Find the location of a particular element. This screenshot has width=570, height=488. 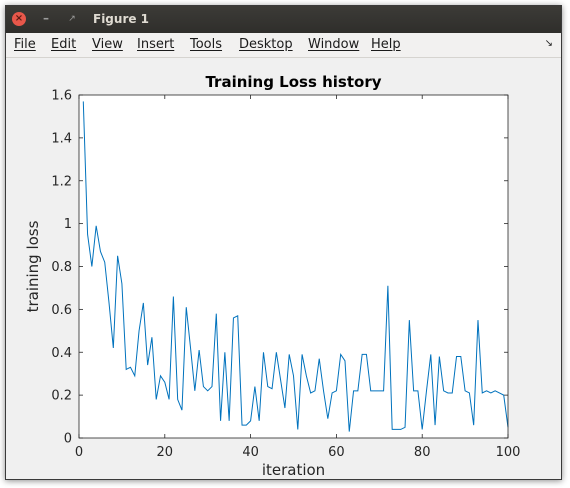

menu-edit: Edit is located at coordinates (64, 44).